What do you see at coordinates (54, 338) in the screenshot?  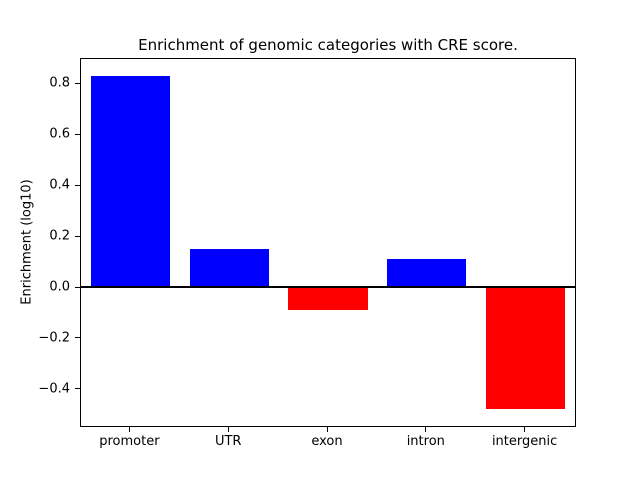 I see `y-tick-label: −0.2` at bounding box center [54, 338].